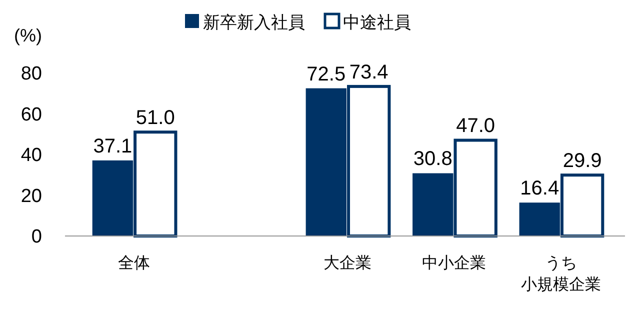 Image resolution: width=644 pixels, height=321 pixels. I want to click on x-tick-label: 大企業, so click(348, 263).